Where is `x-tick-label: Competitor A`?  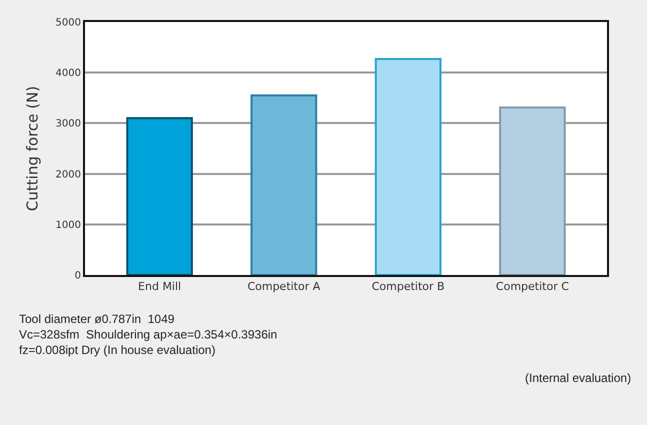 x-tick-label: Competitor A is located at coordinates (284, 287).